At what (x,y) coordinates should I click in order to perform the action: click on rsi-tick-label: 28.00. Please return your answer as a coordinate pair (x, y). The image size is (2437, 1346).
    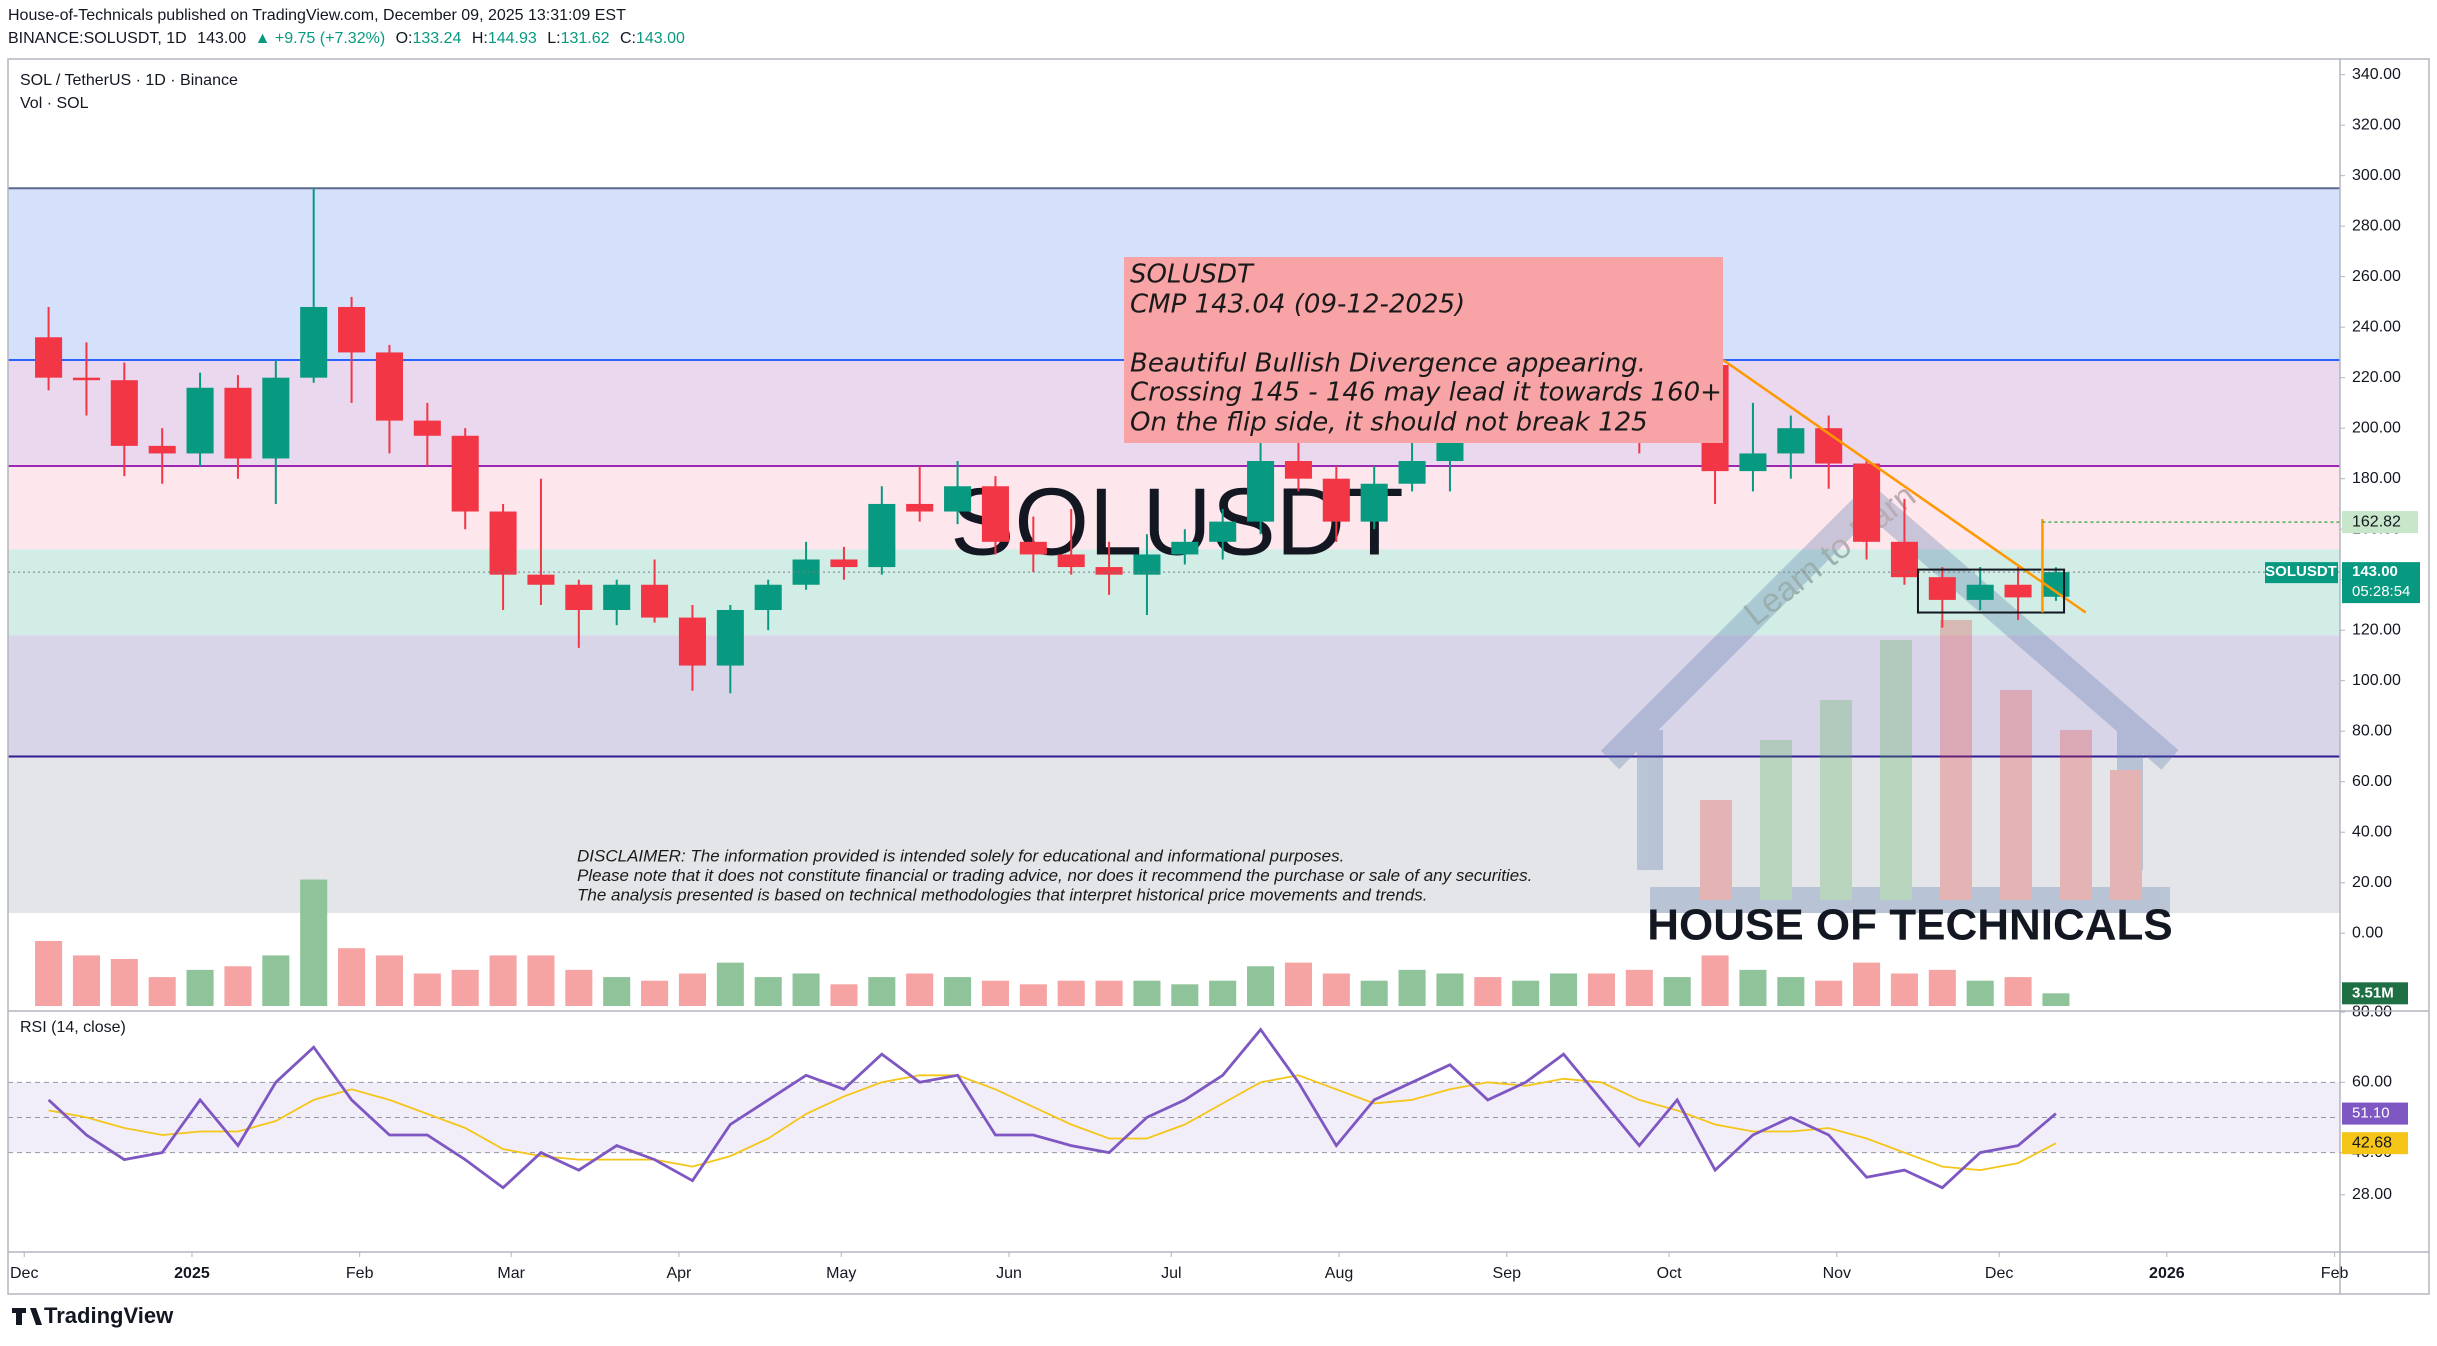
    Looking at the image, I should click on (2372, 1194).